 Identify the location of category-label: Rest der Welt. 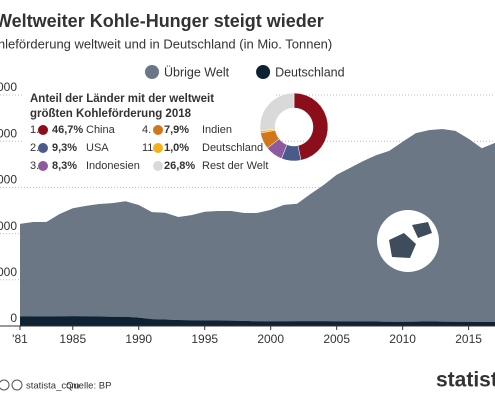
(235, 166).